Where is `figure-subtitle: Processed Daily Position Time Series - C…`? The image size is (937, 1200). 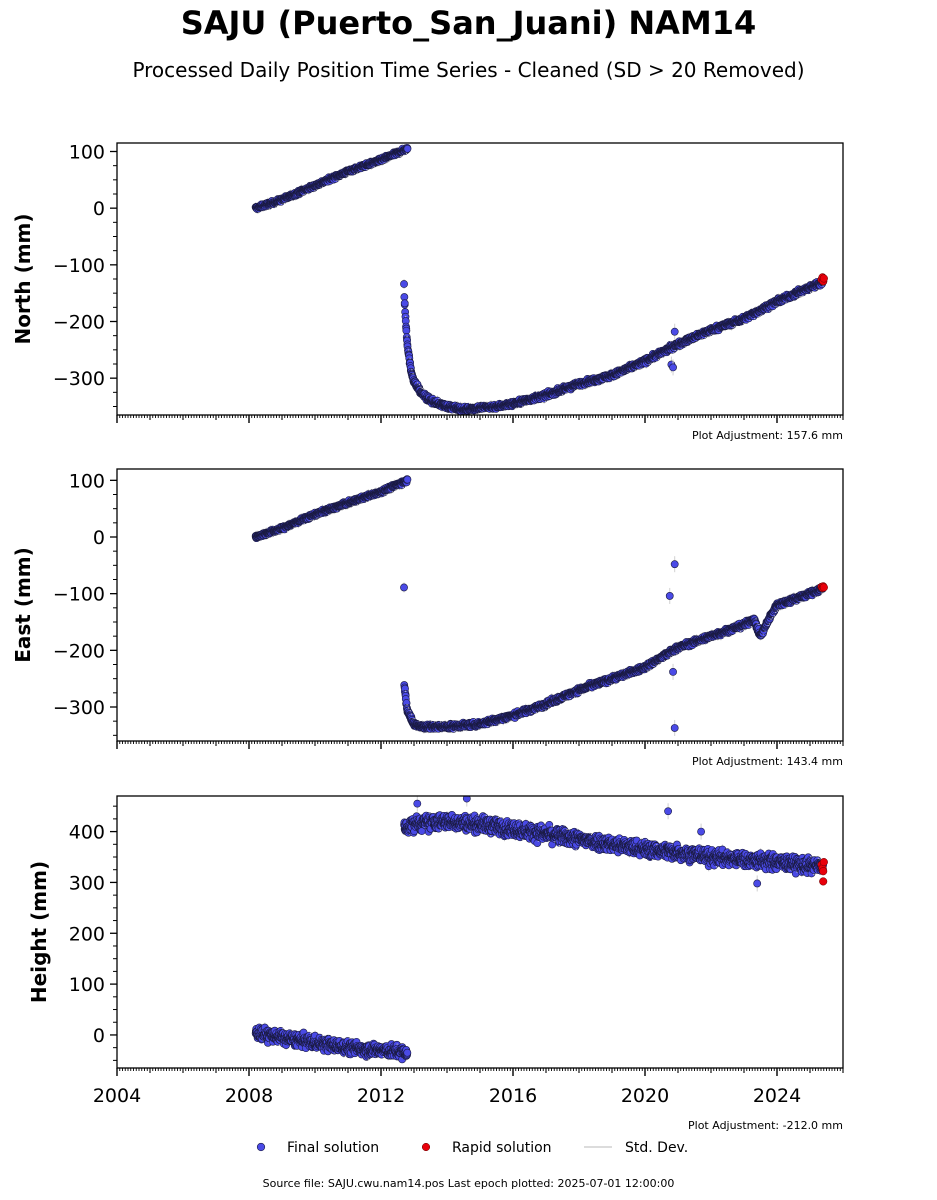 figure-subtitle: Processed Daily Position Time Series - C… is located at coordinates (468, 70).